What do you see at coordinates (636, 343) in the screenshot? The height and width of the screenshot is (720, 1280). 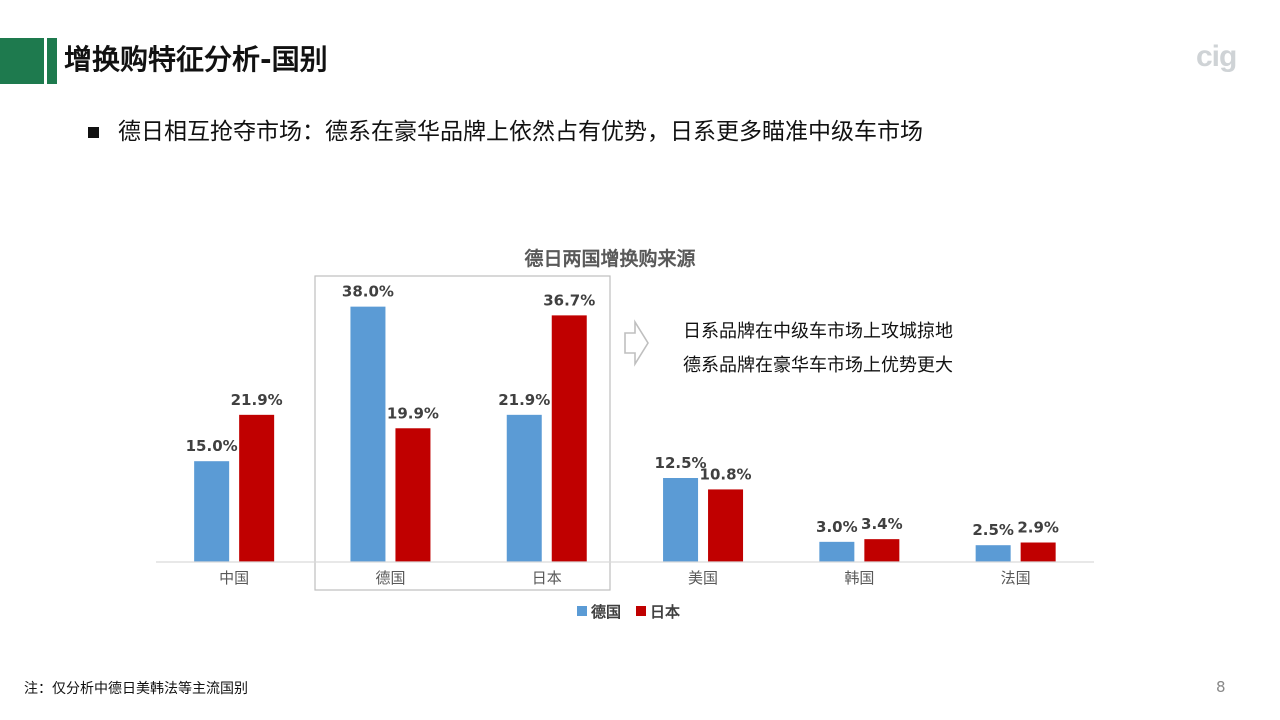 I see `right-arrow-outline-icon` at bounding box center [636, 343].